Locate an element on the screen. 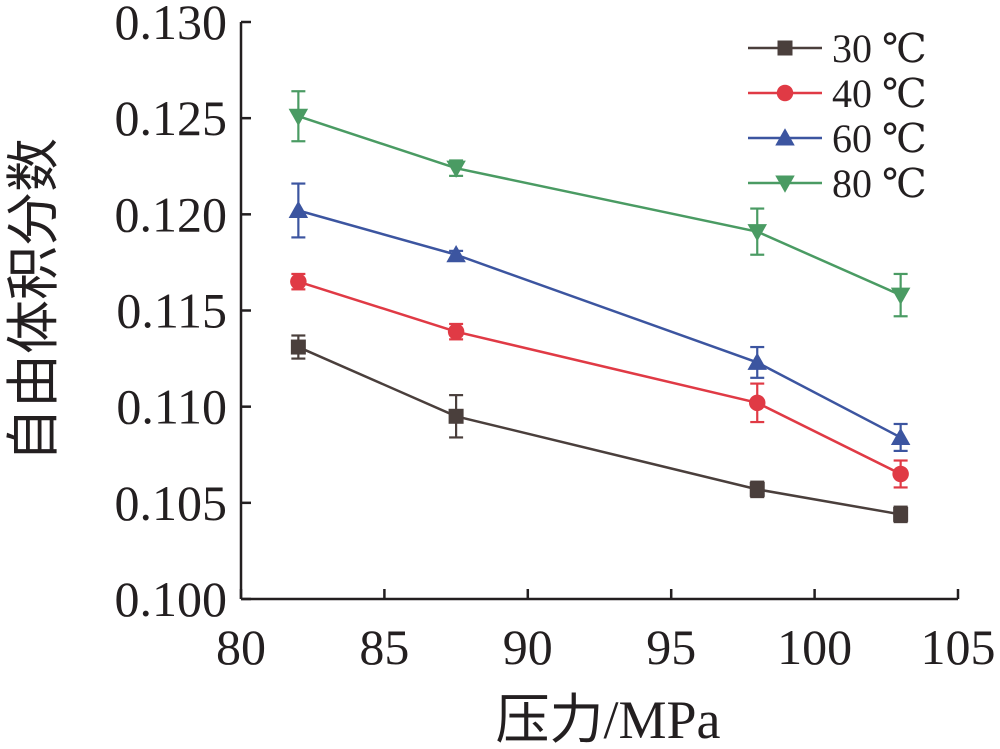  y-tick-label: 0.100 is located at coordinates (171, 599).